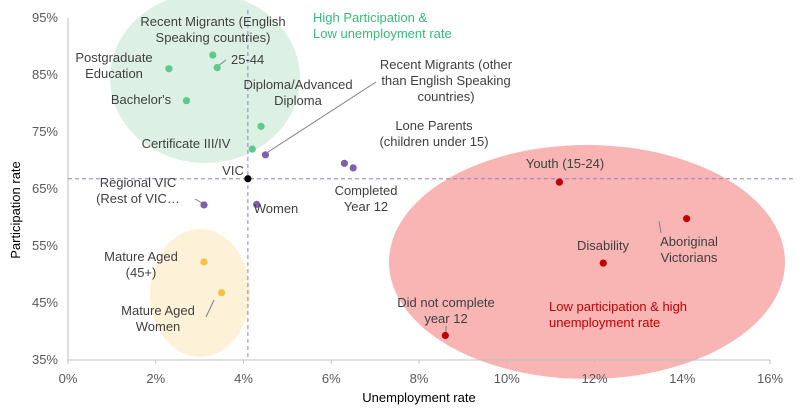 This screenshot has width=800, height=410. What do you see at coordinates (594, 378) in the screenshot?
I see `x-tick-label: 12%` at bounding box center [594, 378].